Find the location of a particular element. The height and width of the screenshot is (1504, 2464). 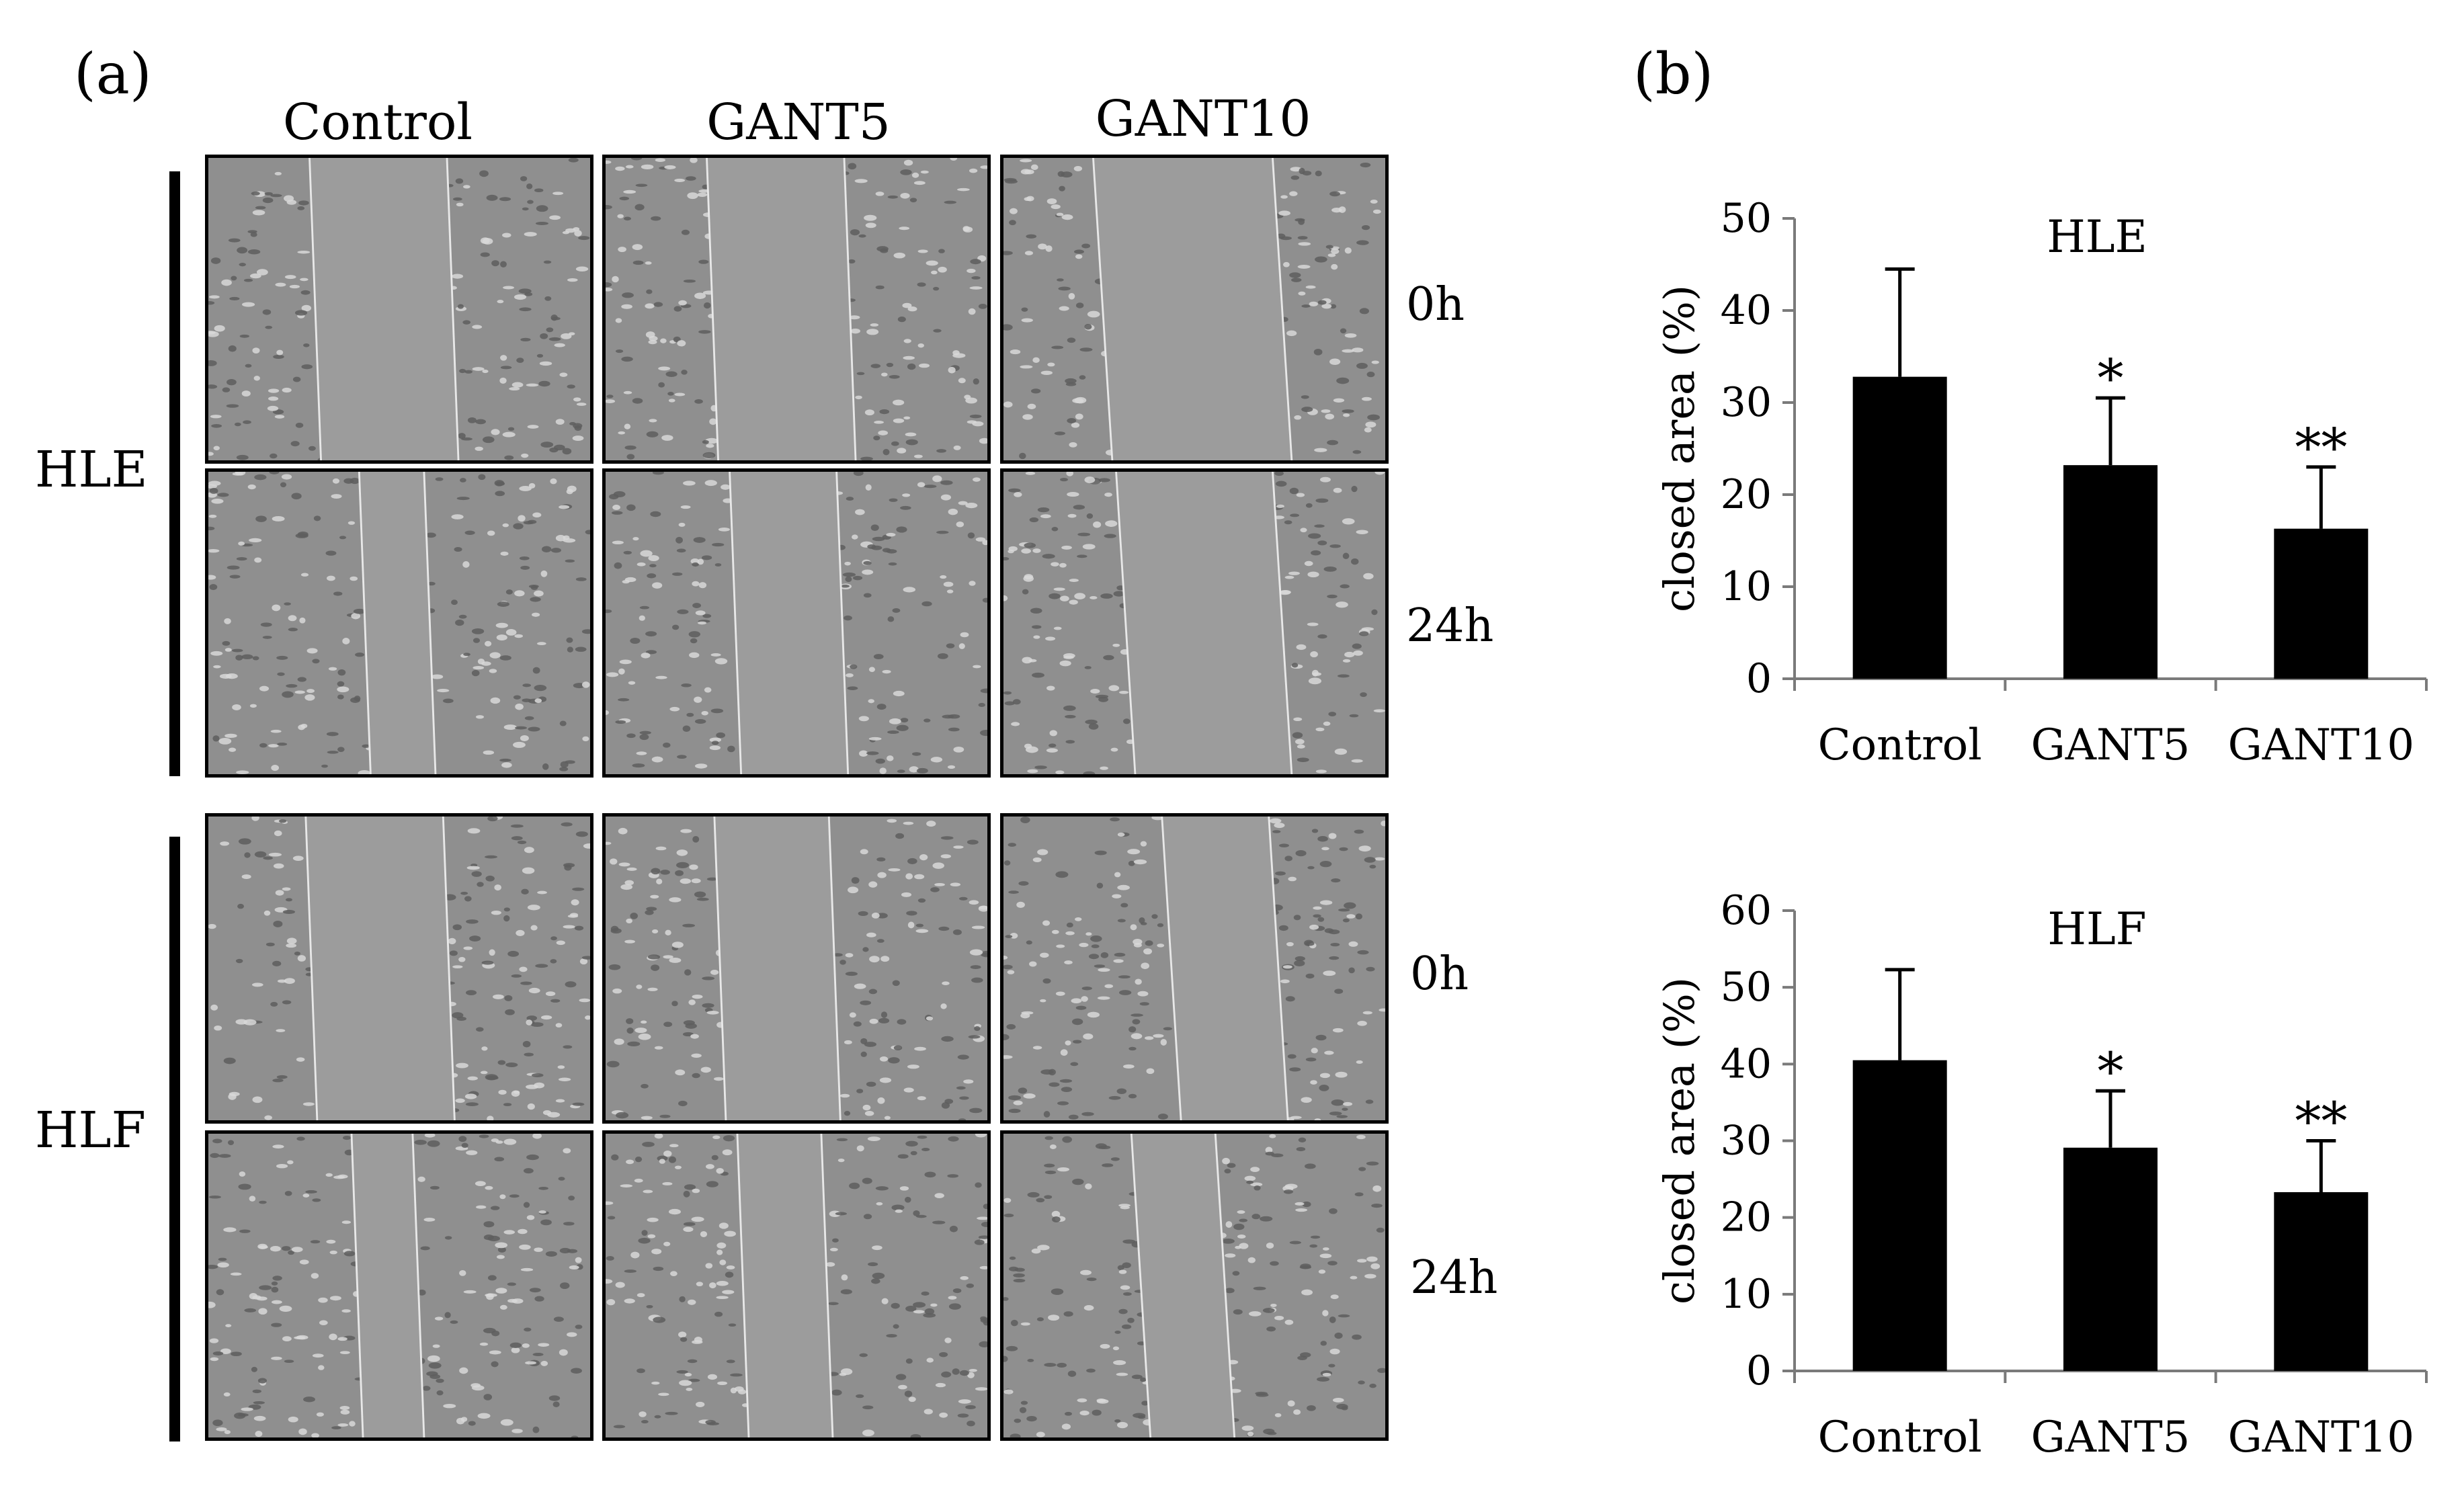

column-header-control: Control is located at coordinates (377, 122).